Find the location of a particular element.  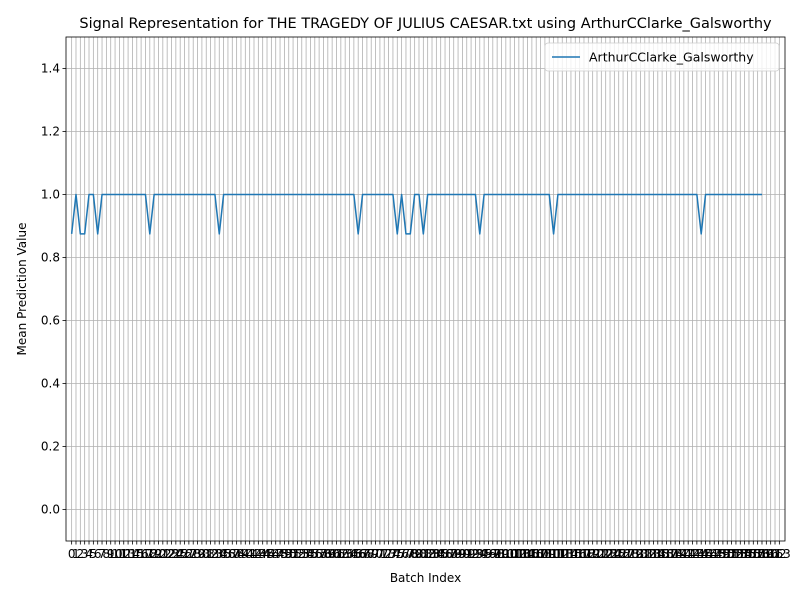

x-tick-label: 136 is located at coordinates (662, 554).